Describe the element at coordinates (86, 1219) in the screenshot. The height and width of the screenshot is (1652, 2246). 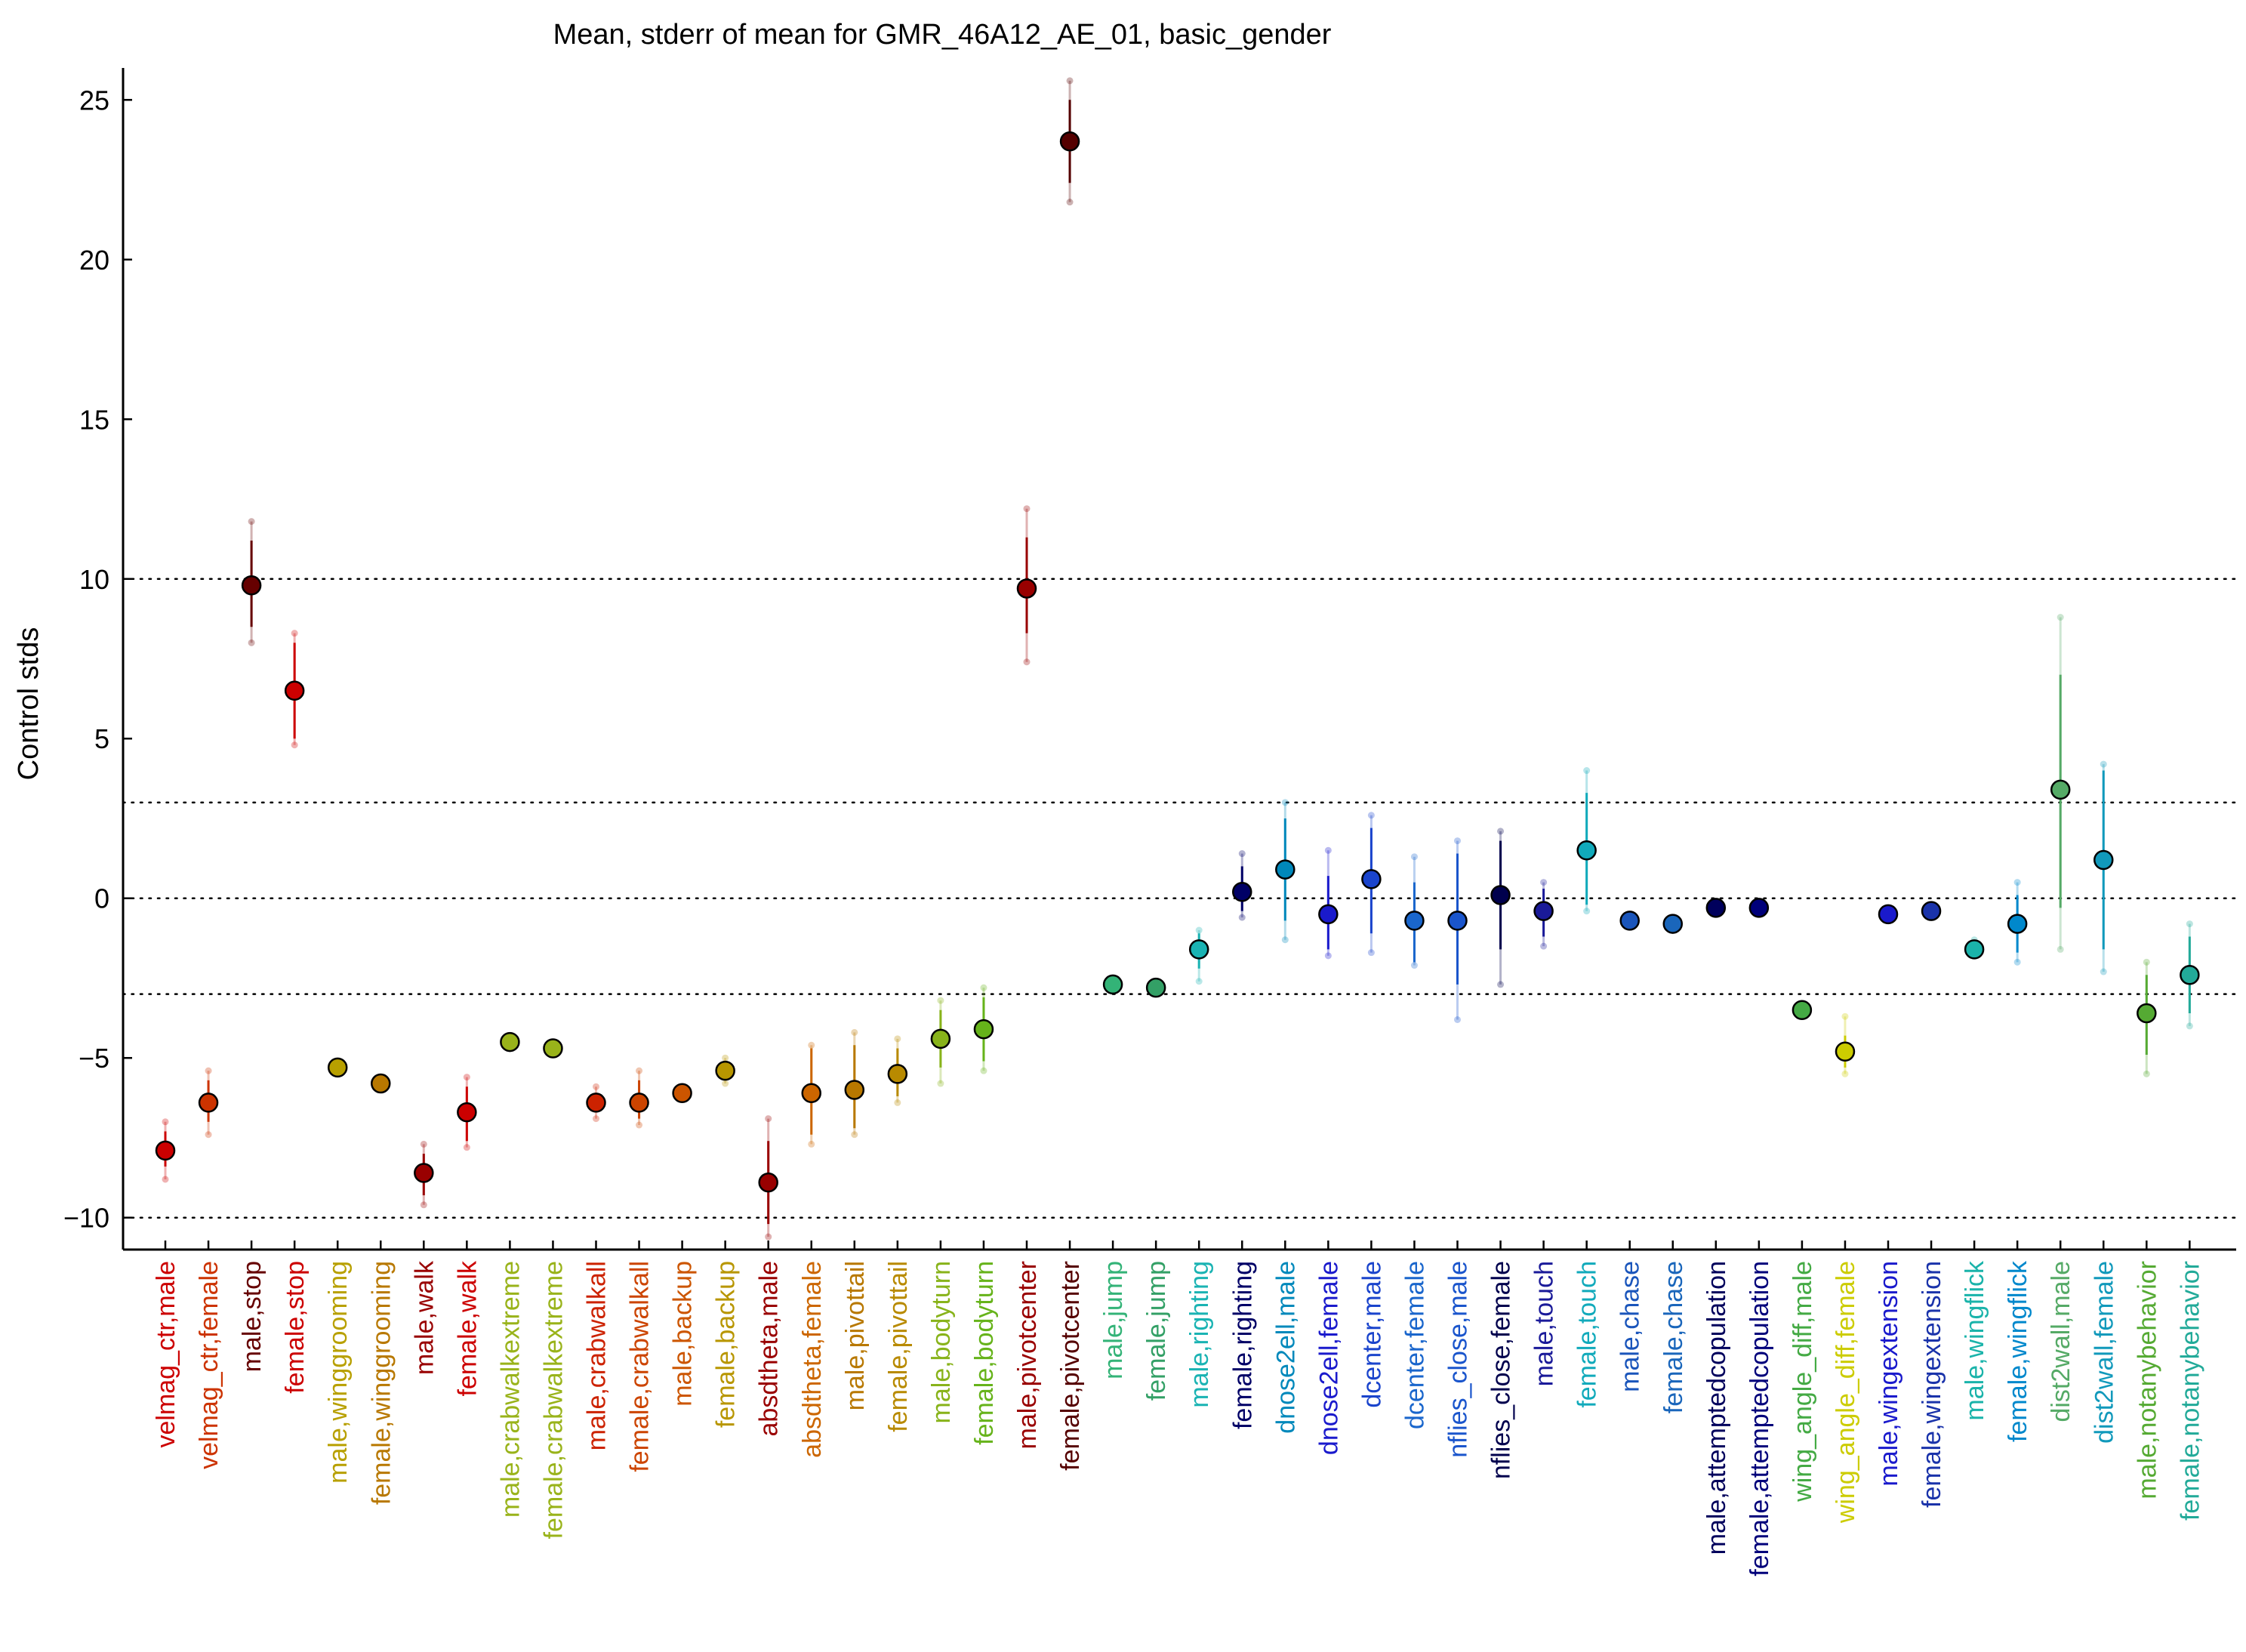
I see `y-tick-label: −10` at that location.